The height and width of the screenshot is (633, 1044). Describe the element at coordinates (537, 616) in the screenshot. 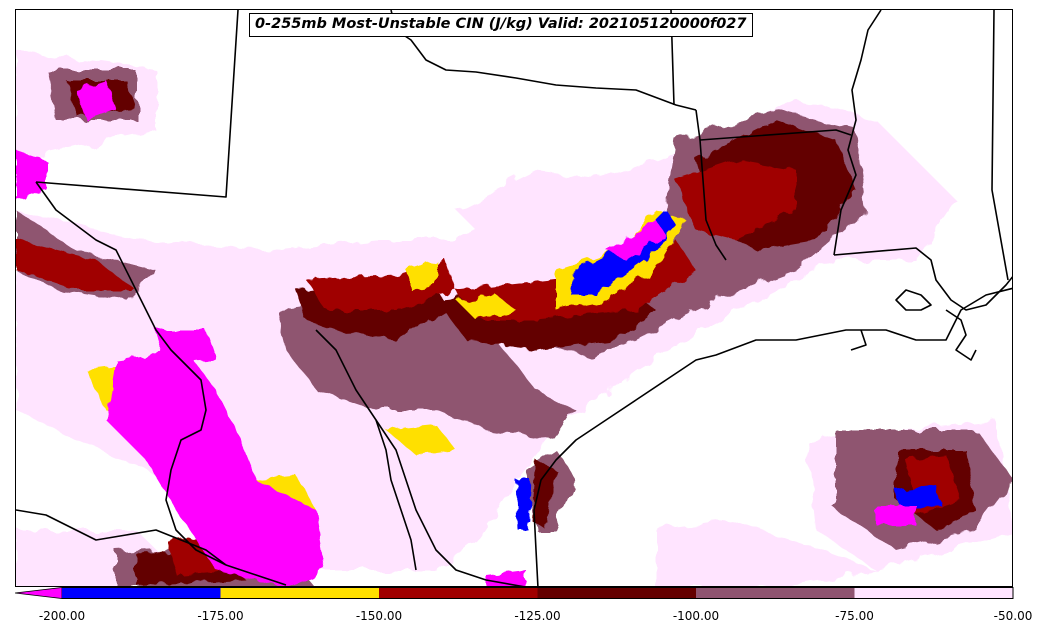

I see `colorbar-tick-label: -125.00` at that location.